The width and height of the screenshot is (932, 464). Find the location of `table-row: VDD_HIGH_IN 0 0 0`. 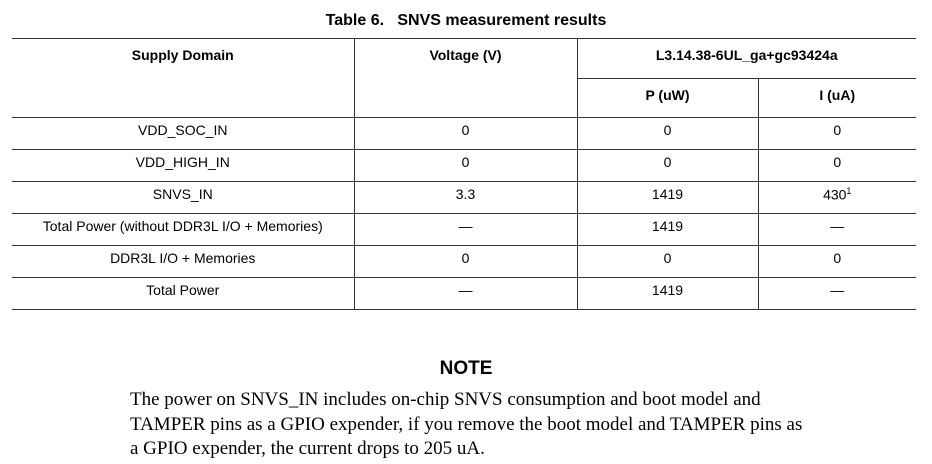

table-row: VDD_HIGH_IN 0 0 0 is located at coordinates (464, 165).